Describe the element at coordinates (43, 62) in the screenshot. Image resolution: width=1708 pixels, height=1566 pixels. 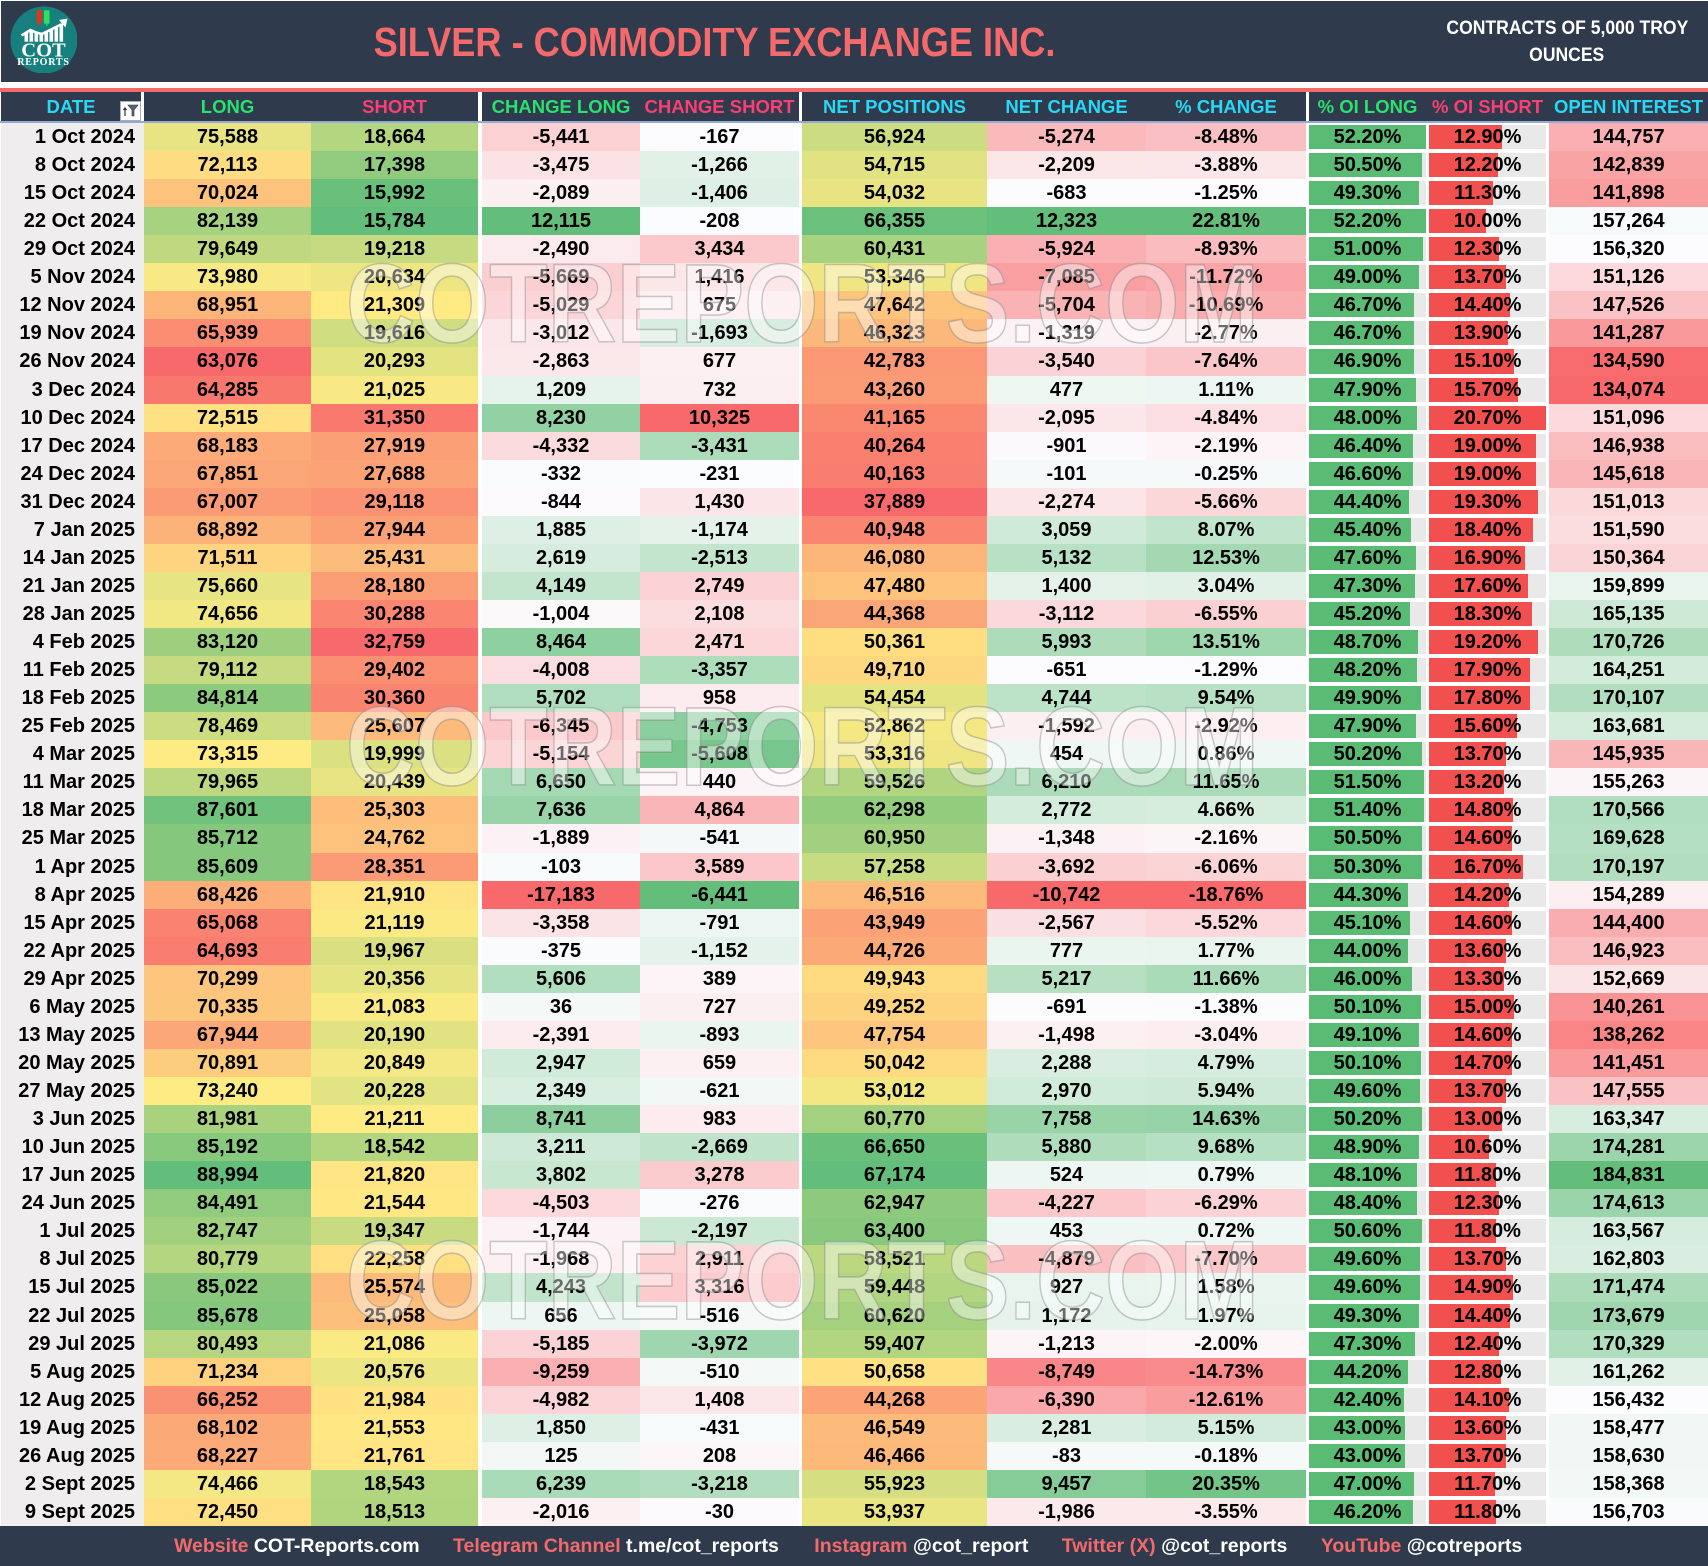
I see `svg-text: REPORTS` at that location.